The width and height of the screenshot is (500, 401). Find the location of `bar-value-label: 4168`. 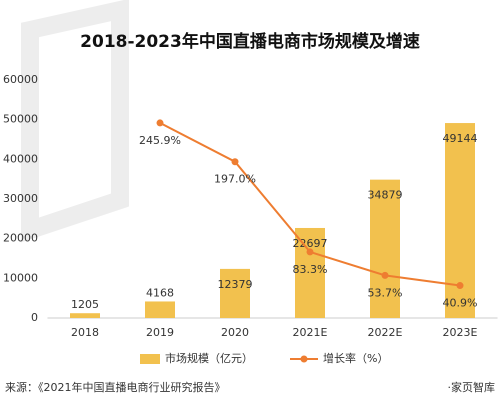

bar-value-label: 4168 is located at coordinates (160, 292).